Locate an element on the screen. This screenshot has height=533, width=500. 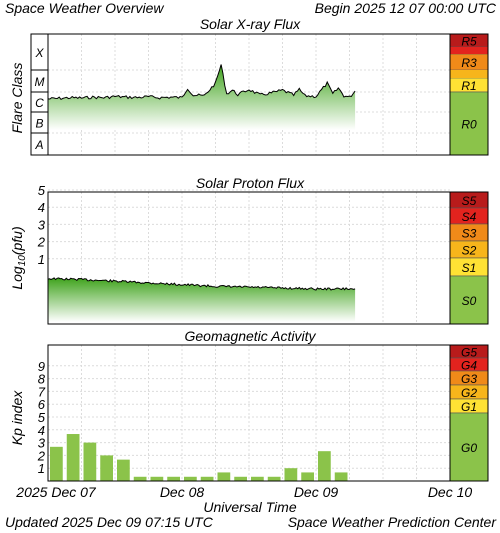
proton-ytick: 2 is located at coordinates (41, 242).